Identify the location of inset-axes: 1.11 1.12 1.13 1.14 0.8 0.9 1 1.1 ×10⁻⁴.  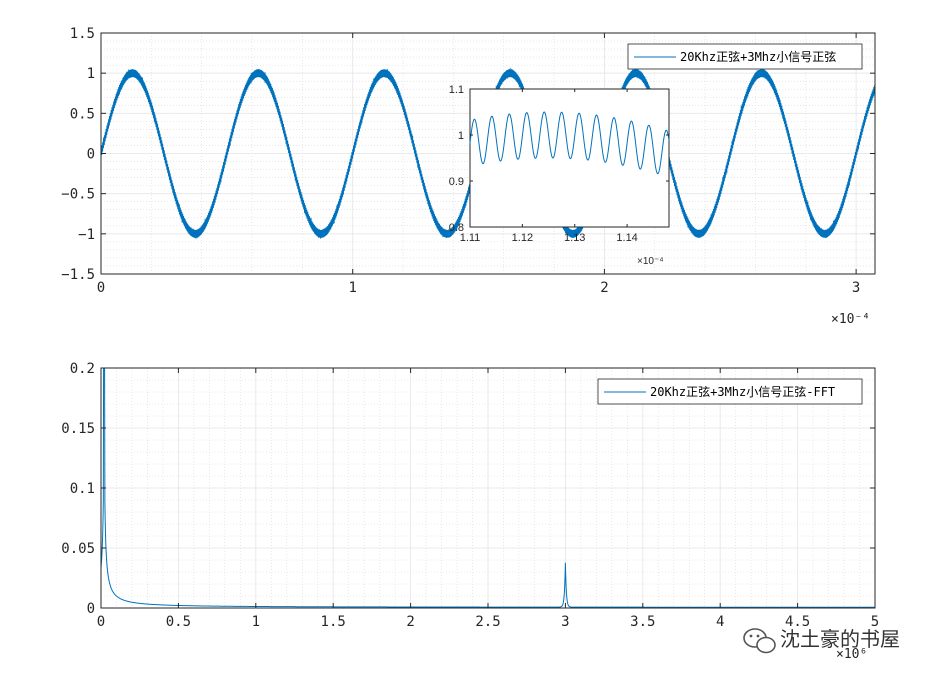
(559, 175).